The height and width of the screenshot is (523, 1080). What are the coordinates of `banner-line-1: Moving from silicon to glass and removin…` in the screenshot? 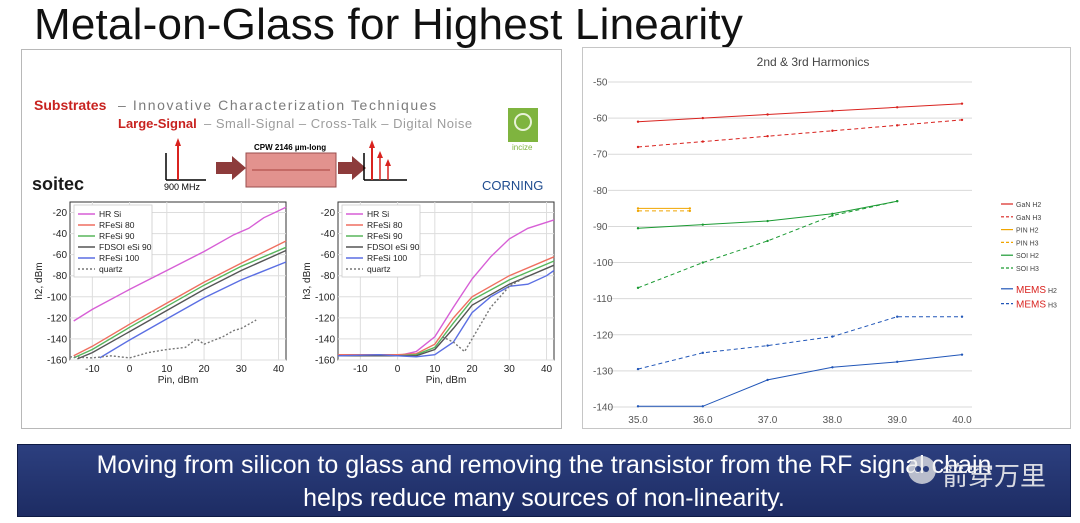 It's located at (544, 465).